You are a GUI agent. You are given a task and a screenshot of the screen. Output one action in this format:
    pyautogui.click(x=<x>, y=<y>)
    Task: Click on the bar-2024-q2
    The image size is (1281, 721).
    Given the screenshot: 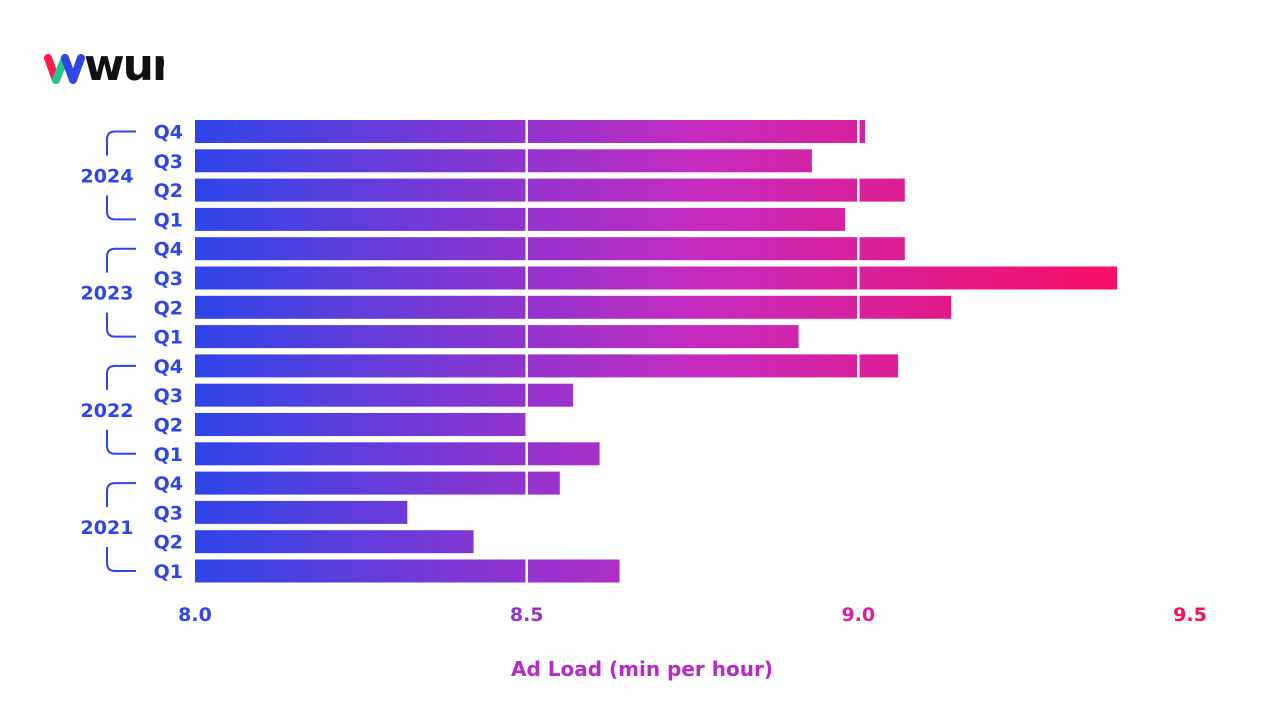 What is the action you would take?
    pyautogui.click(x=550, y=190)
    